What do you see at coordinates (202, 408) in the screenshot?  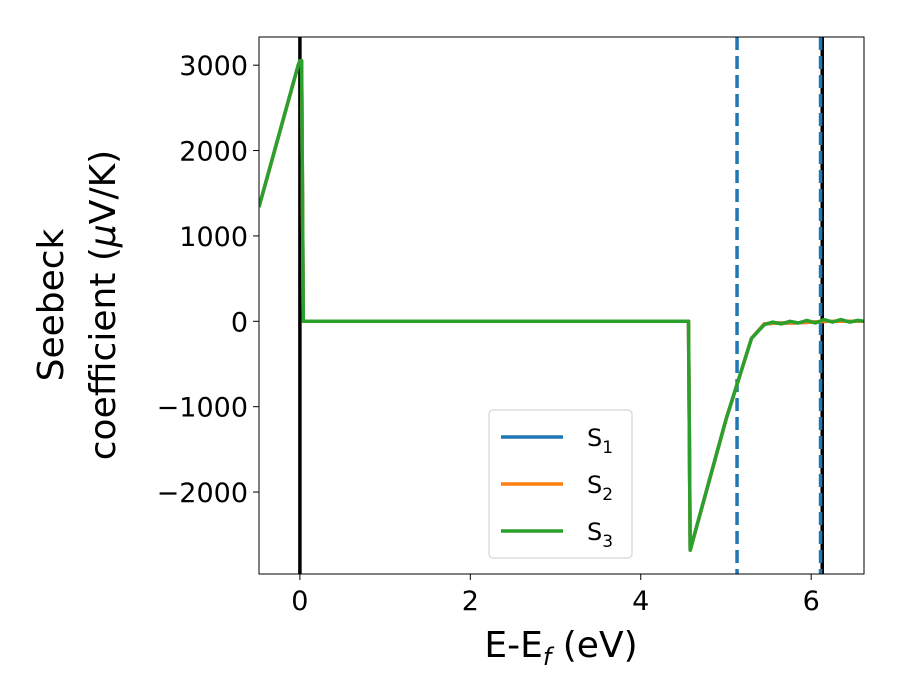 I see `y-tick-label: −1000` at bounding box center [202, 408].